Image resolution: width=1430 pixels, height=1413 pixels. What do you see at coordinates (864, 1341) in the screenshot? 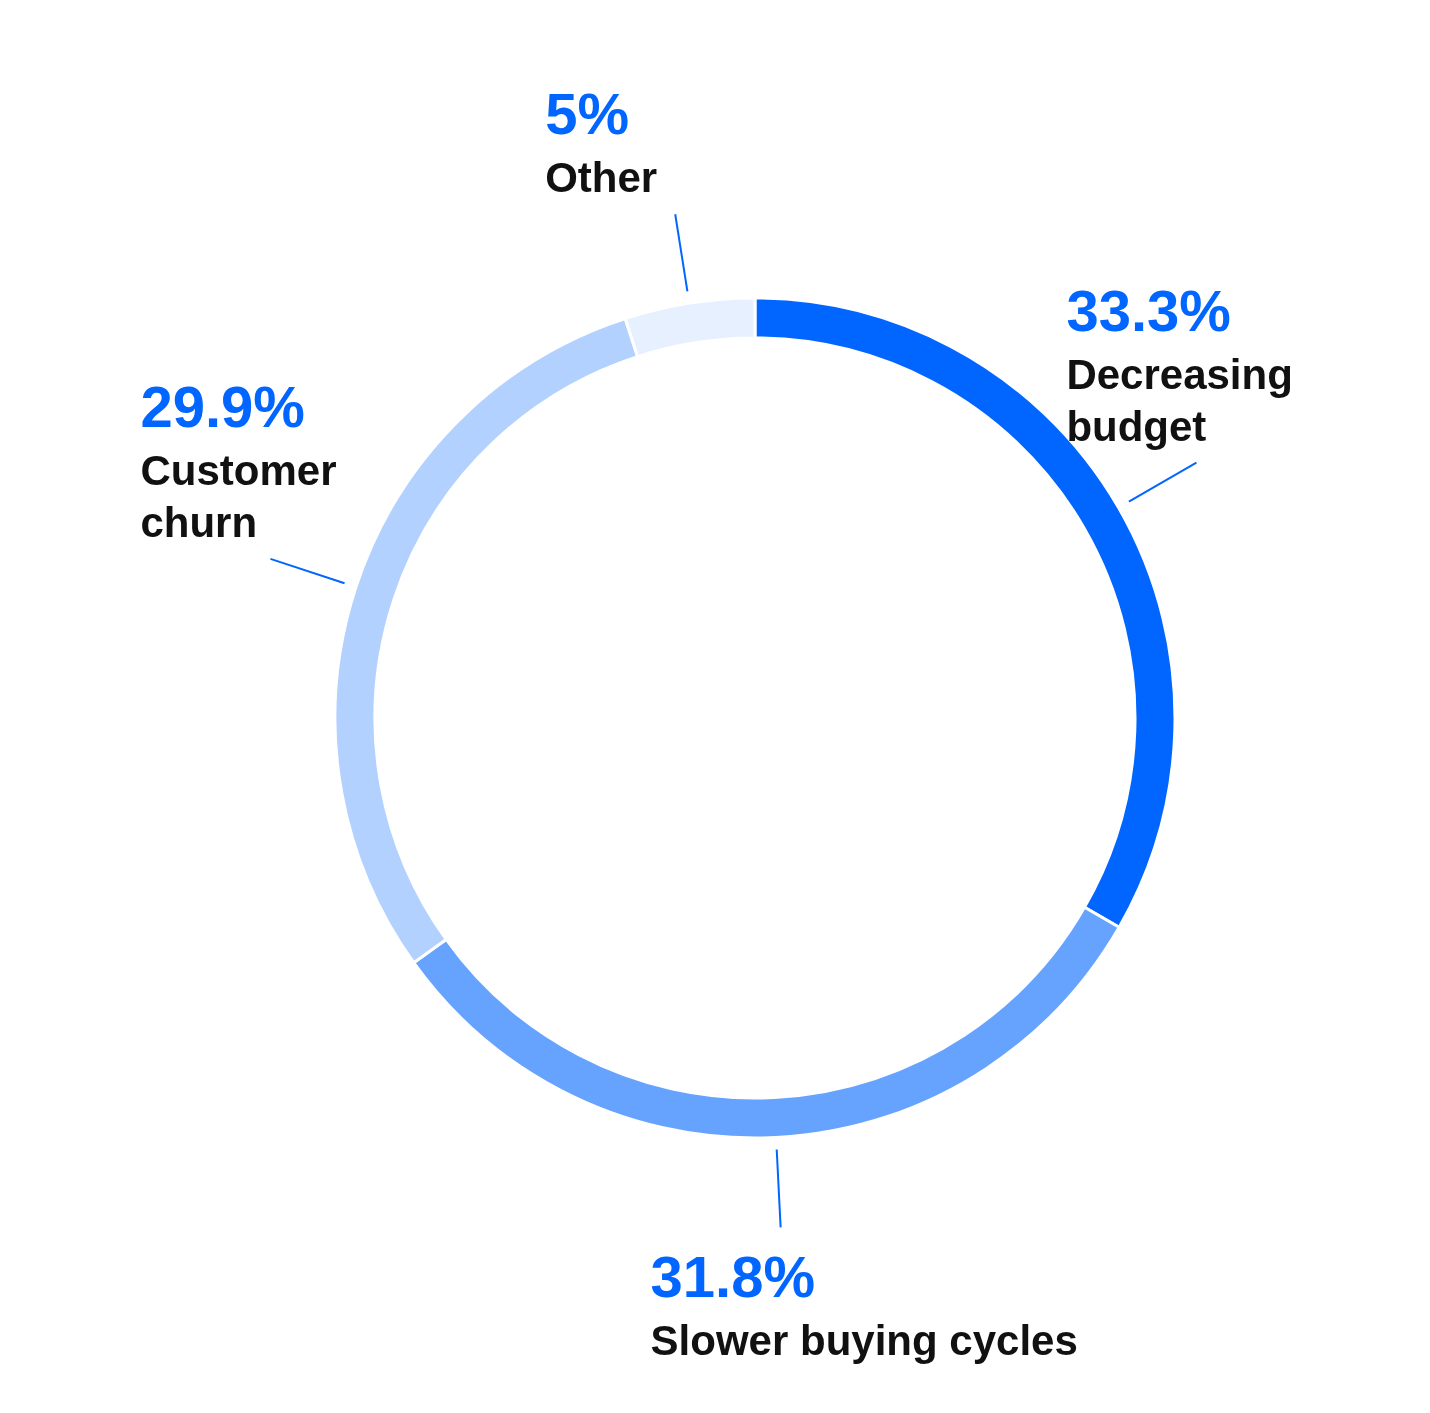
I see `slice-label: Slower buying cycles` at bounding box center [864, 1341].